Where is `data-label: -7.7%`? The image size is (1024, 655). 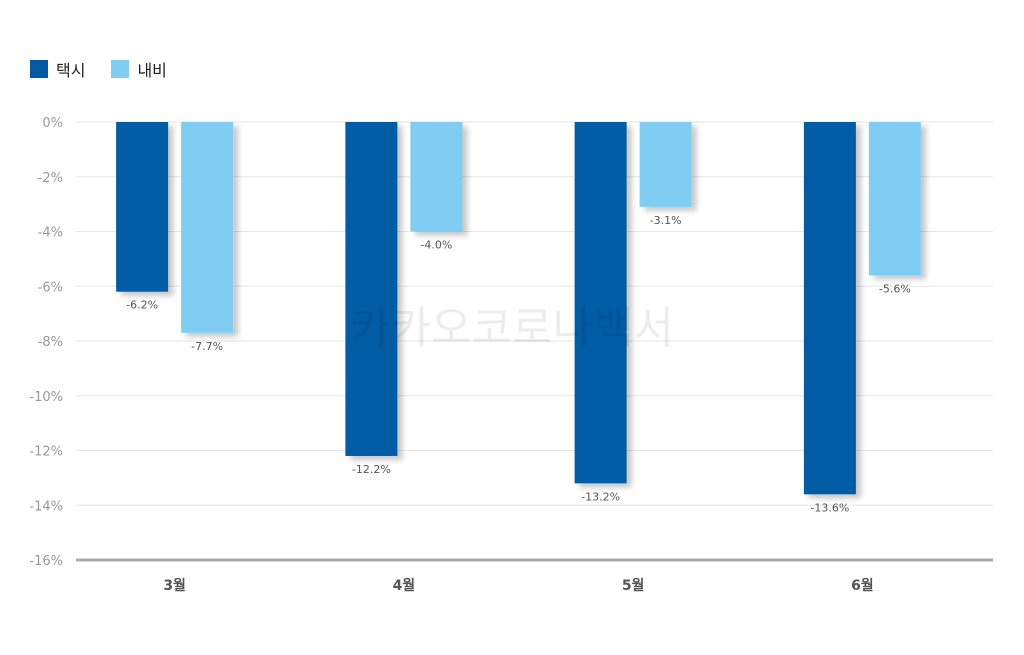 data-label: -7.7% is located at coordinates (207, 346).